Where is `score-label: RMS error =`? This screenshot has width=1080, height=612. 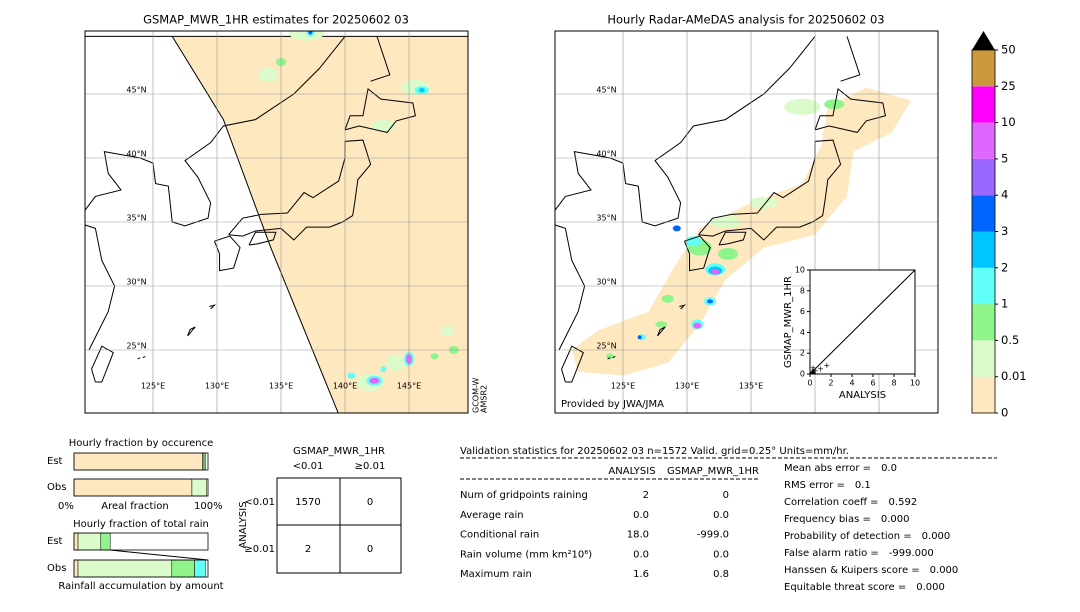
score-label: RMS error = is located at coordinates (814, 485).